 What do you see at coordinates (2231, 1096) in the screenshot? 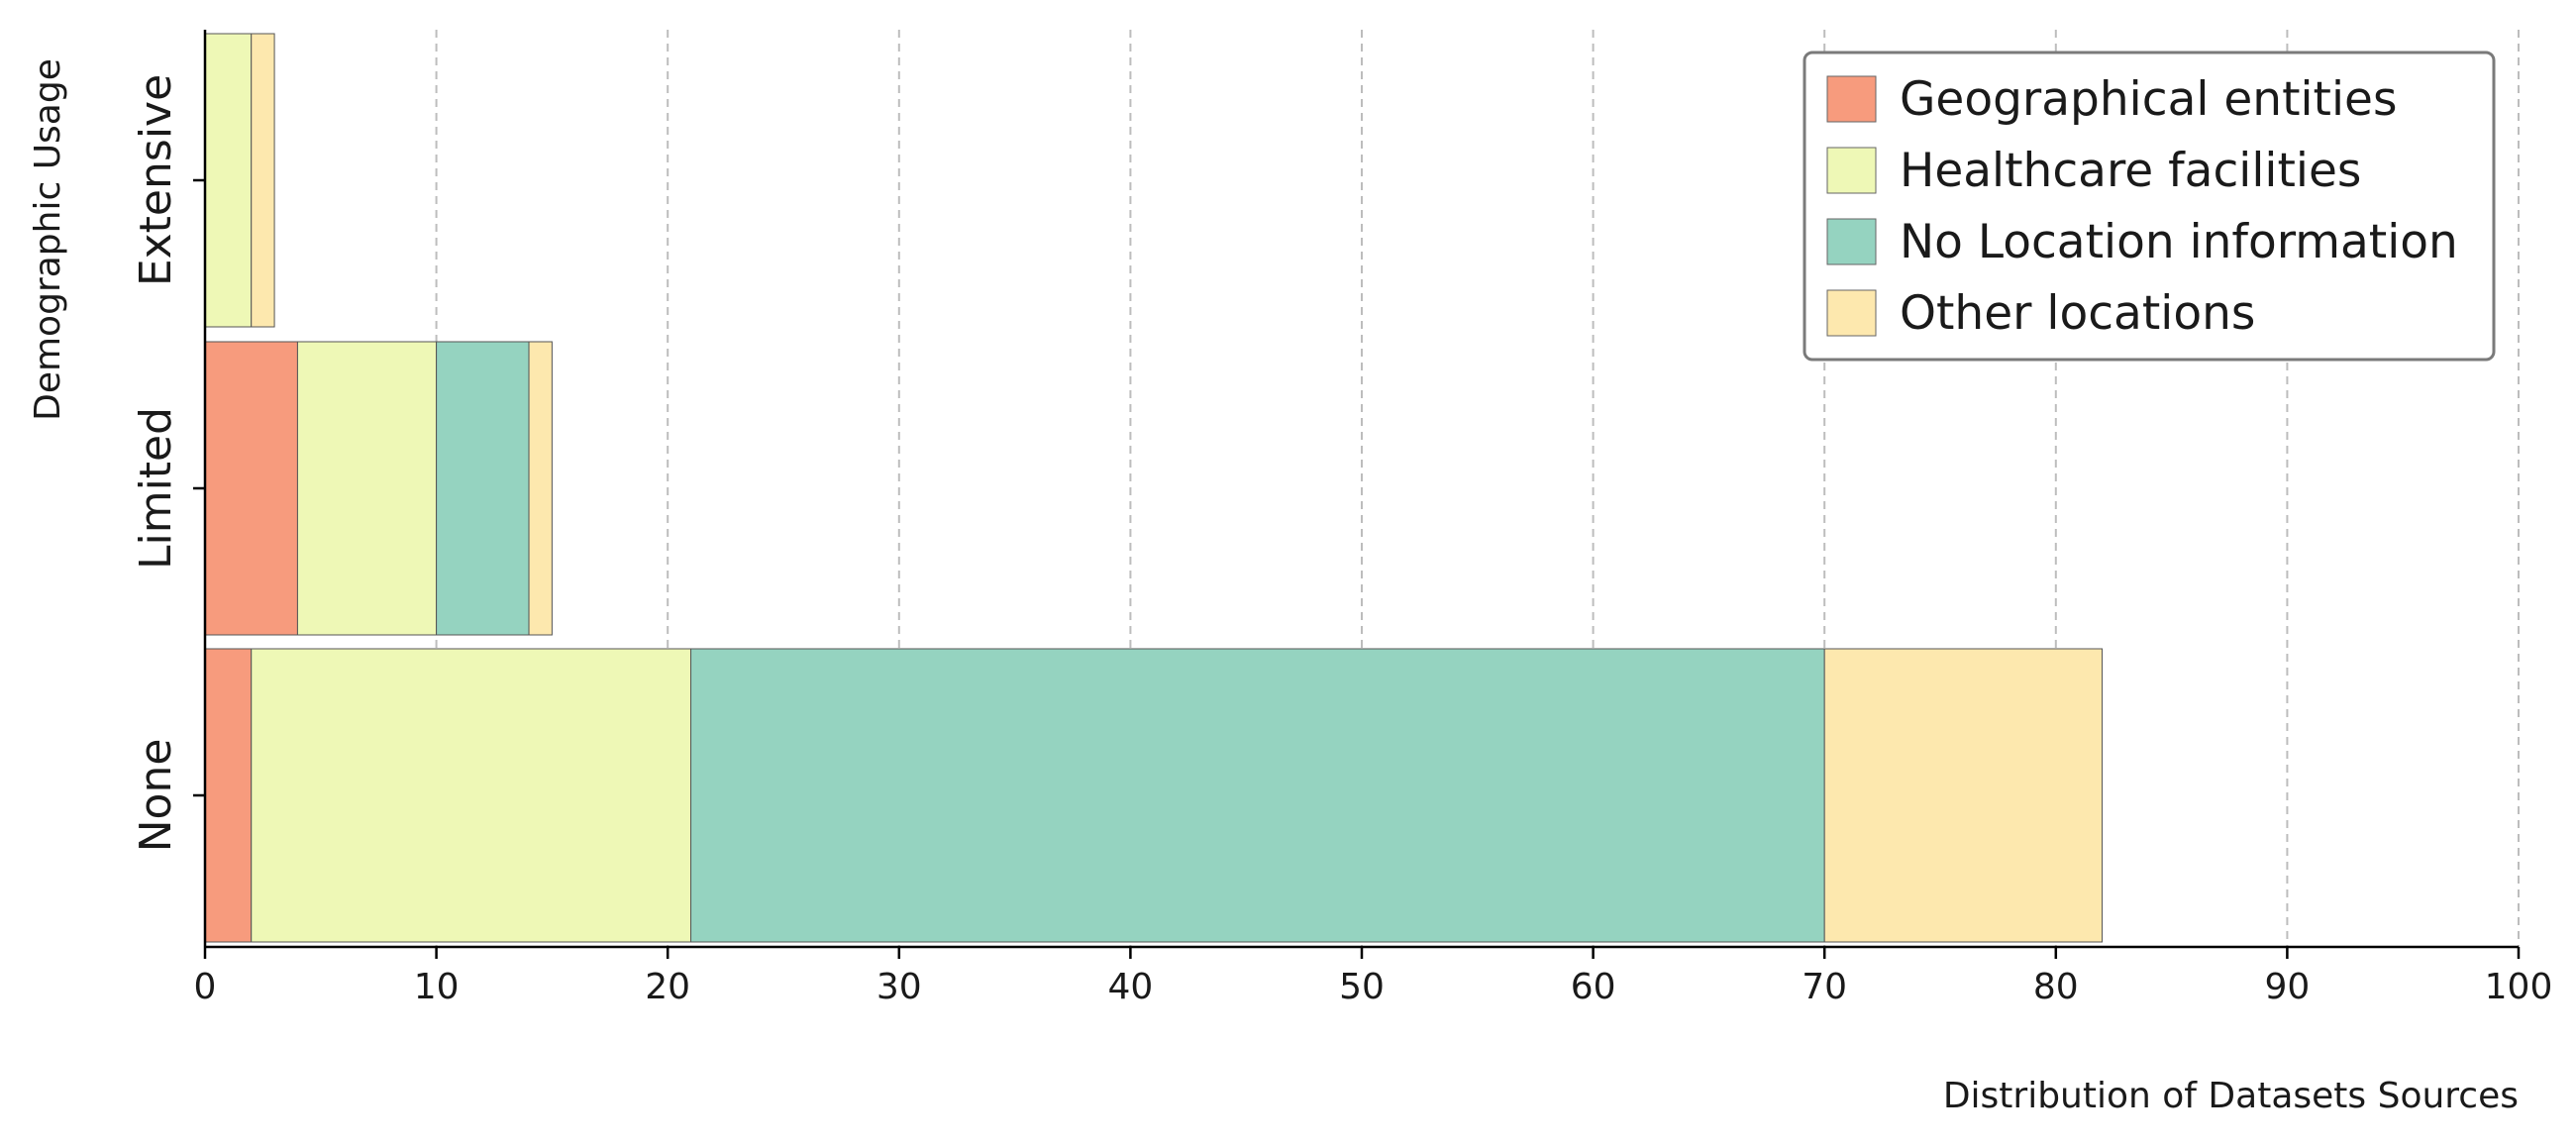
I see `x-axis-title: Distribution of Datasets Sources` at bounding box center [2231, 1096].